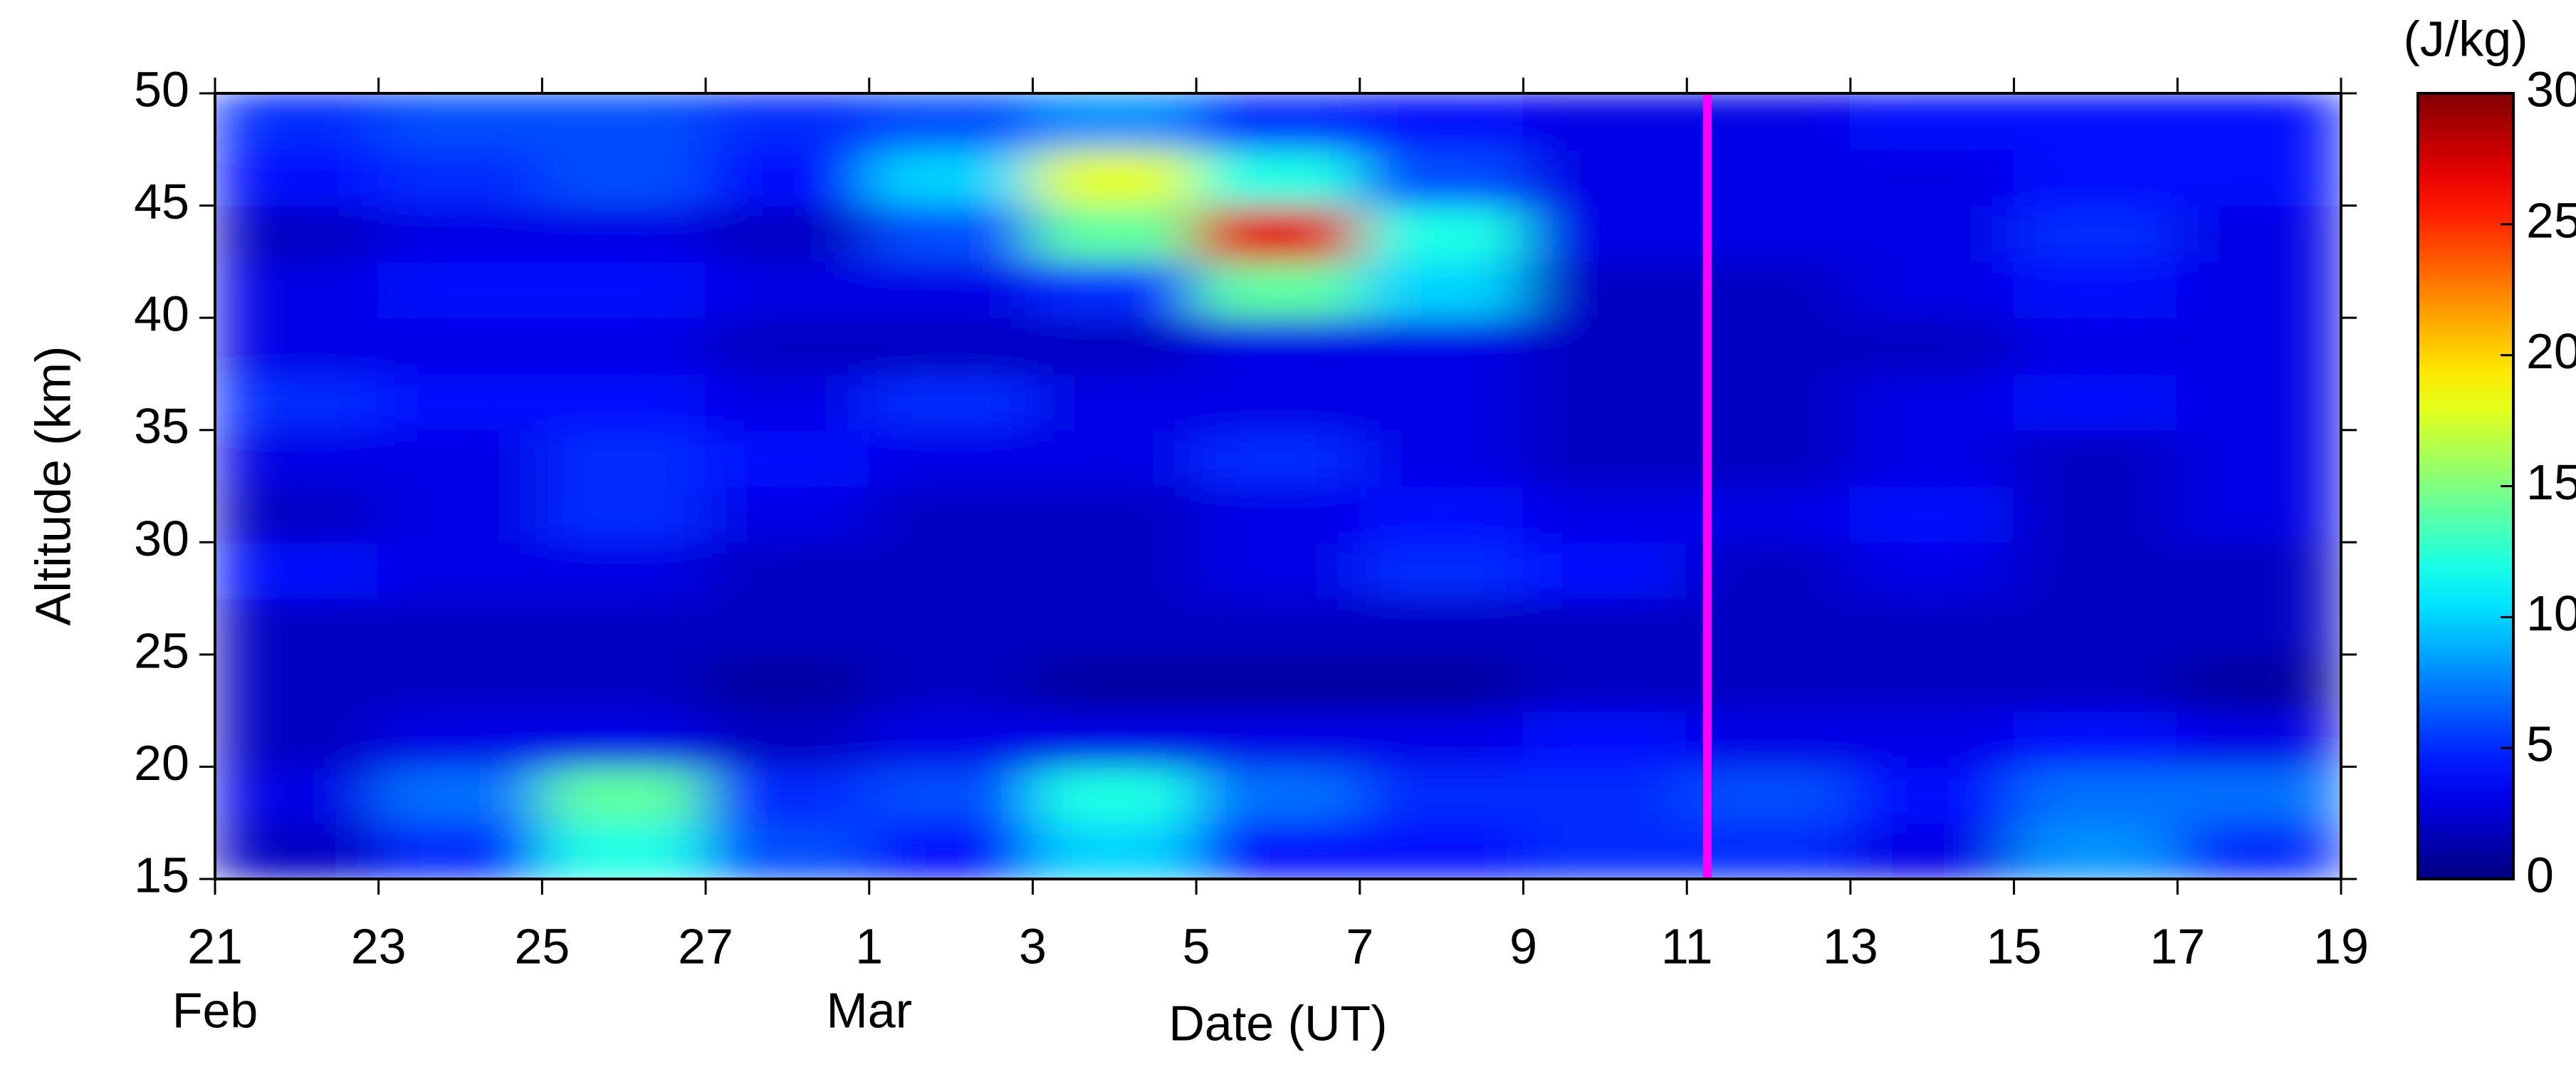  What do you see at coordinates (542, 946) in the screenshot?
I see `x-tick-label: 25` at bounding box center [542, 946].